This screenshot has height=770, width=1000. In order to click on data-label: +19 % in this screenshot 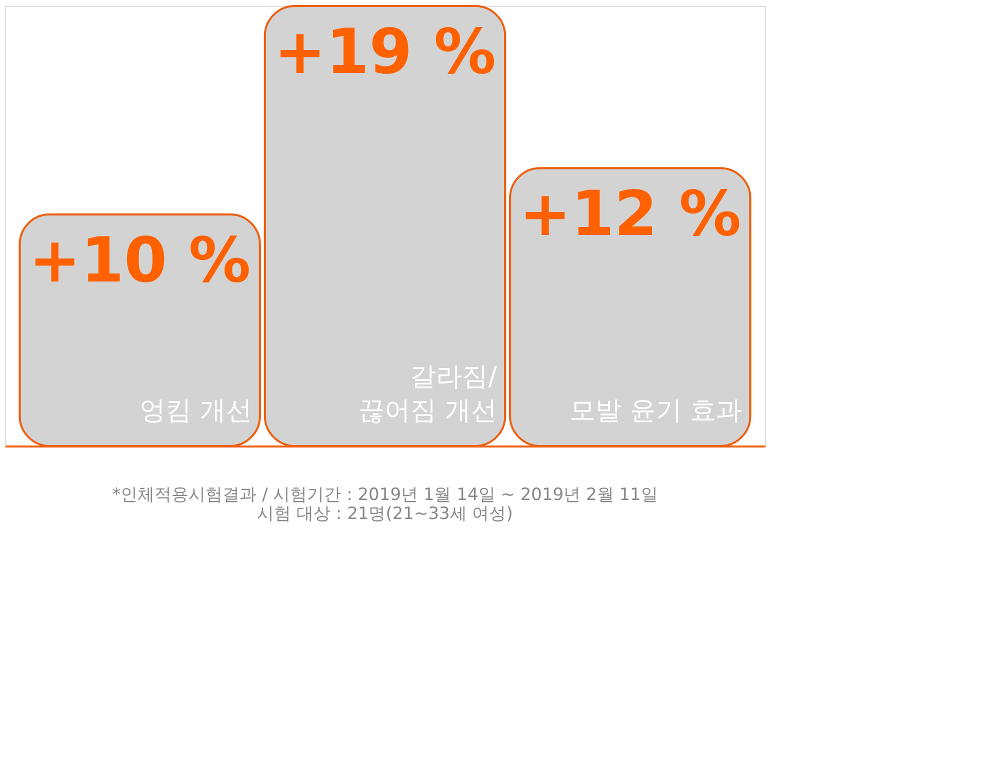, I will do `click(385, 51)`.